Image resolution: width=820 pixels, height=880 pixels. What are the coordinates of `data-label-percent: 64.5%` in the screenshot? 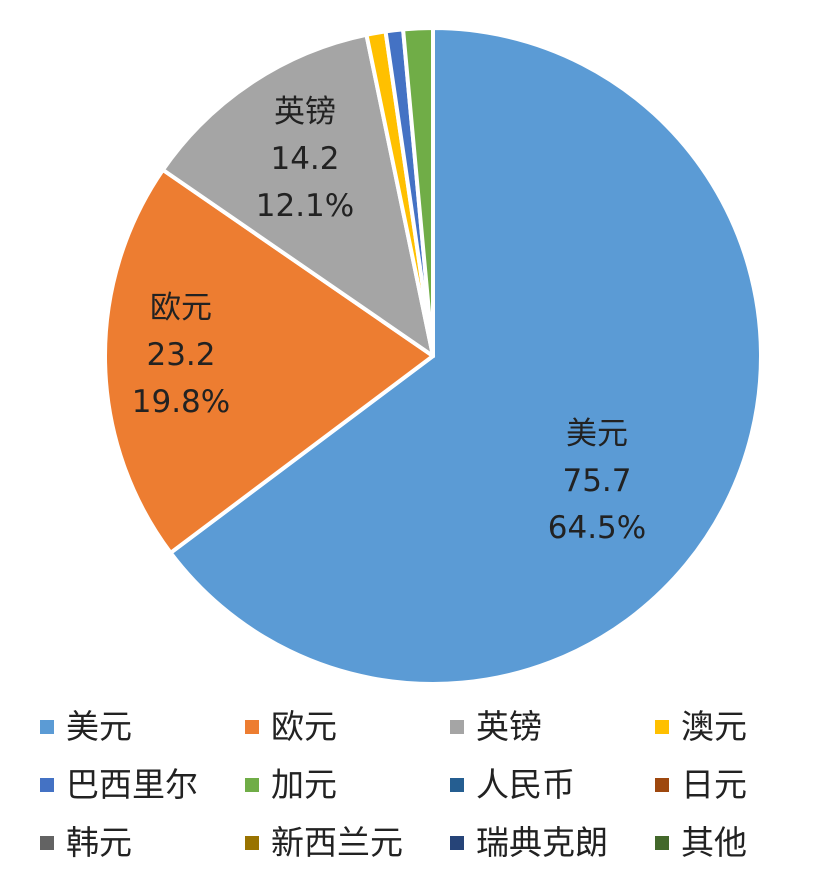 It's located at (597, 528).